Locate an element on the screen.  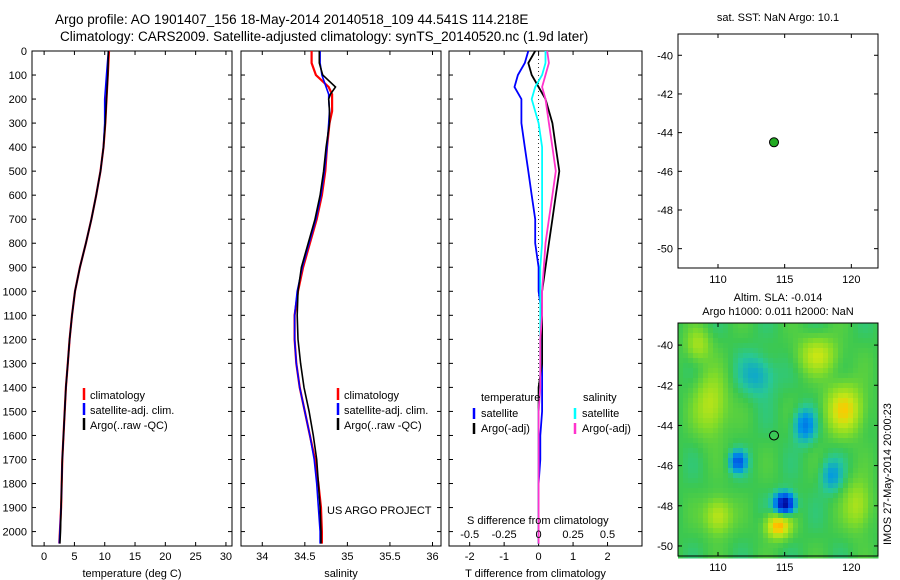
tdiff-tick-label: 0 is located at coordinates (539, 557).